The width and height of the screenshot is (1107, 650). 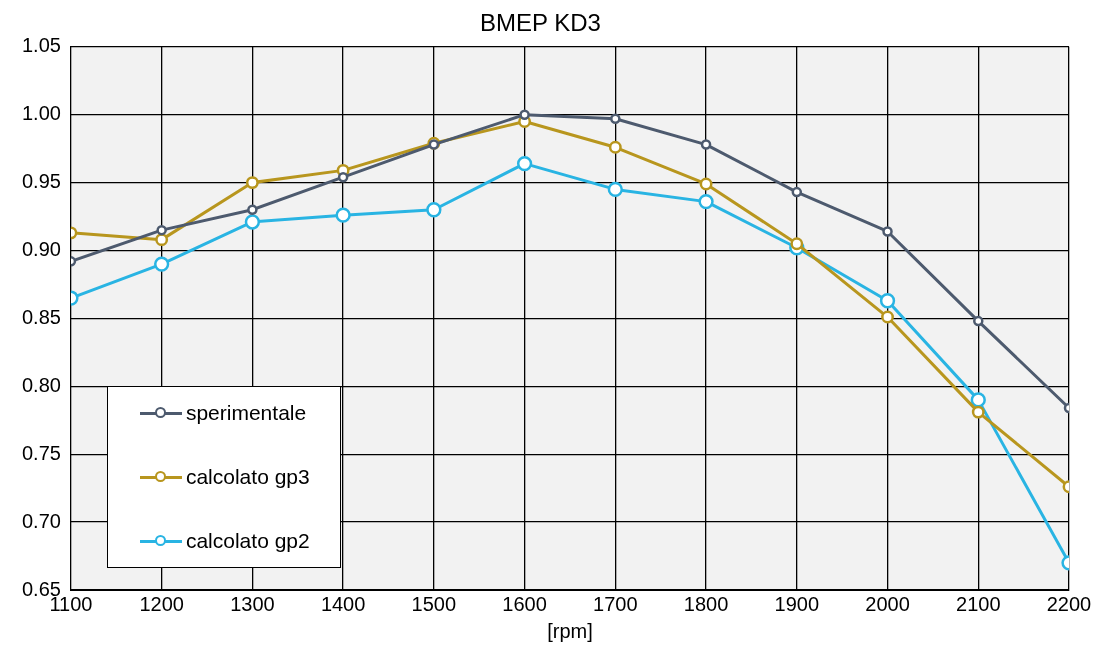 What do you see at coordinates (570, 630) in the screenshot?
I see `x-axis-title: [rpm]` at bounding box center [570, 630].